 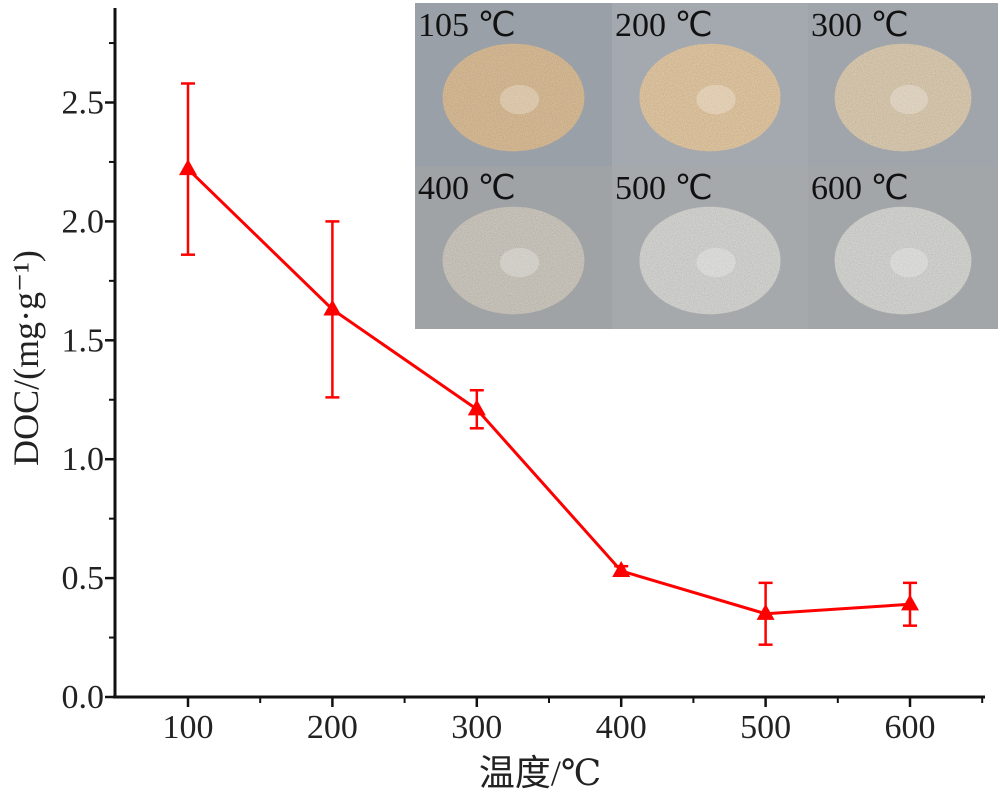 What do you see at coordinates (621, 727) in the screenshot?
I see `x-tick-label: 400` at bounding box center [621, 727].